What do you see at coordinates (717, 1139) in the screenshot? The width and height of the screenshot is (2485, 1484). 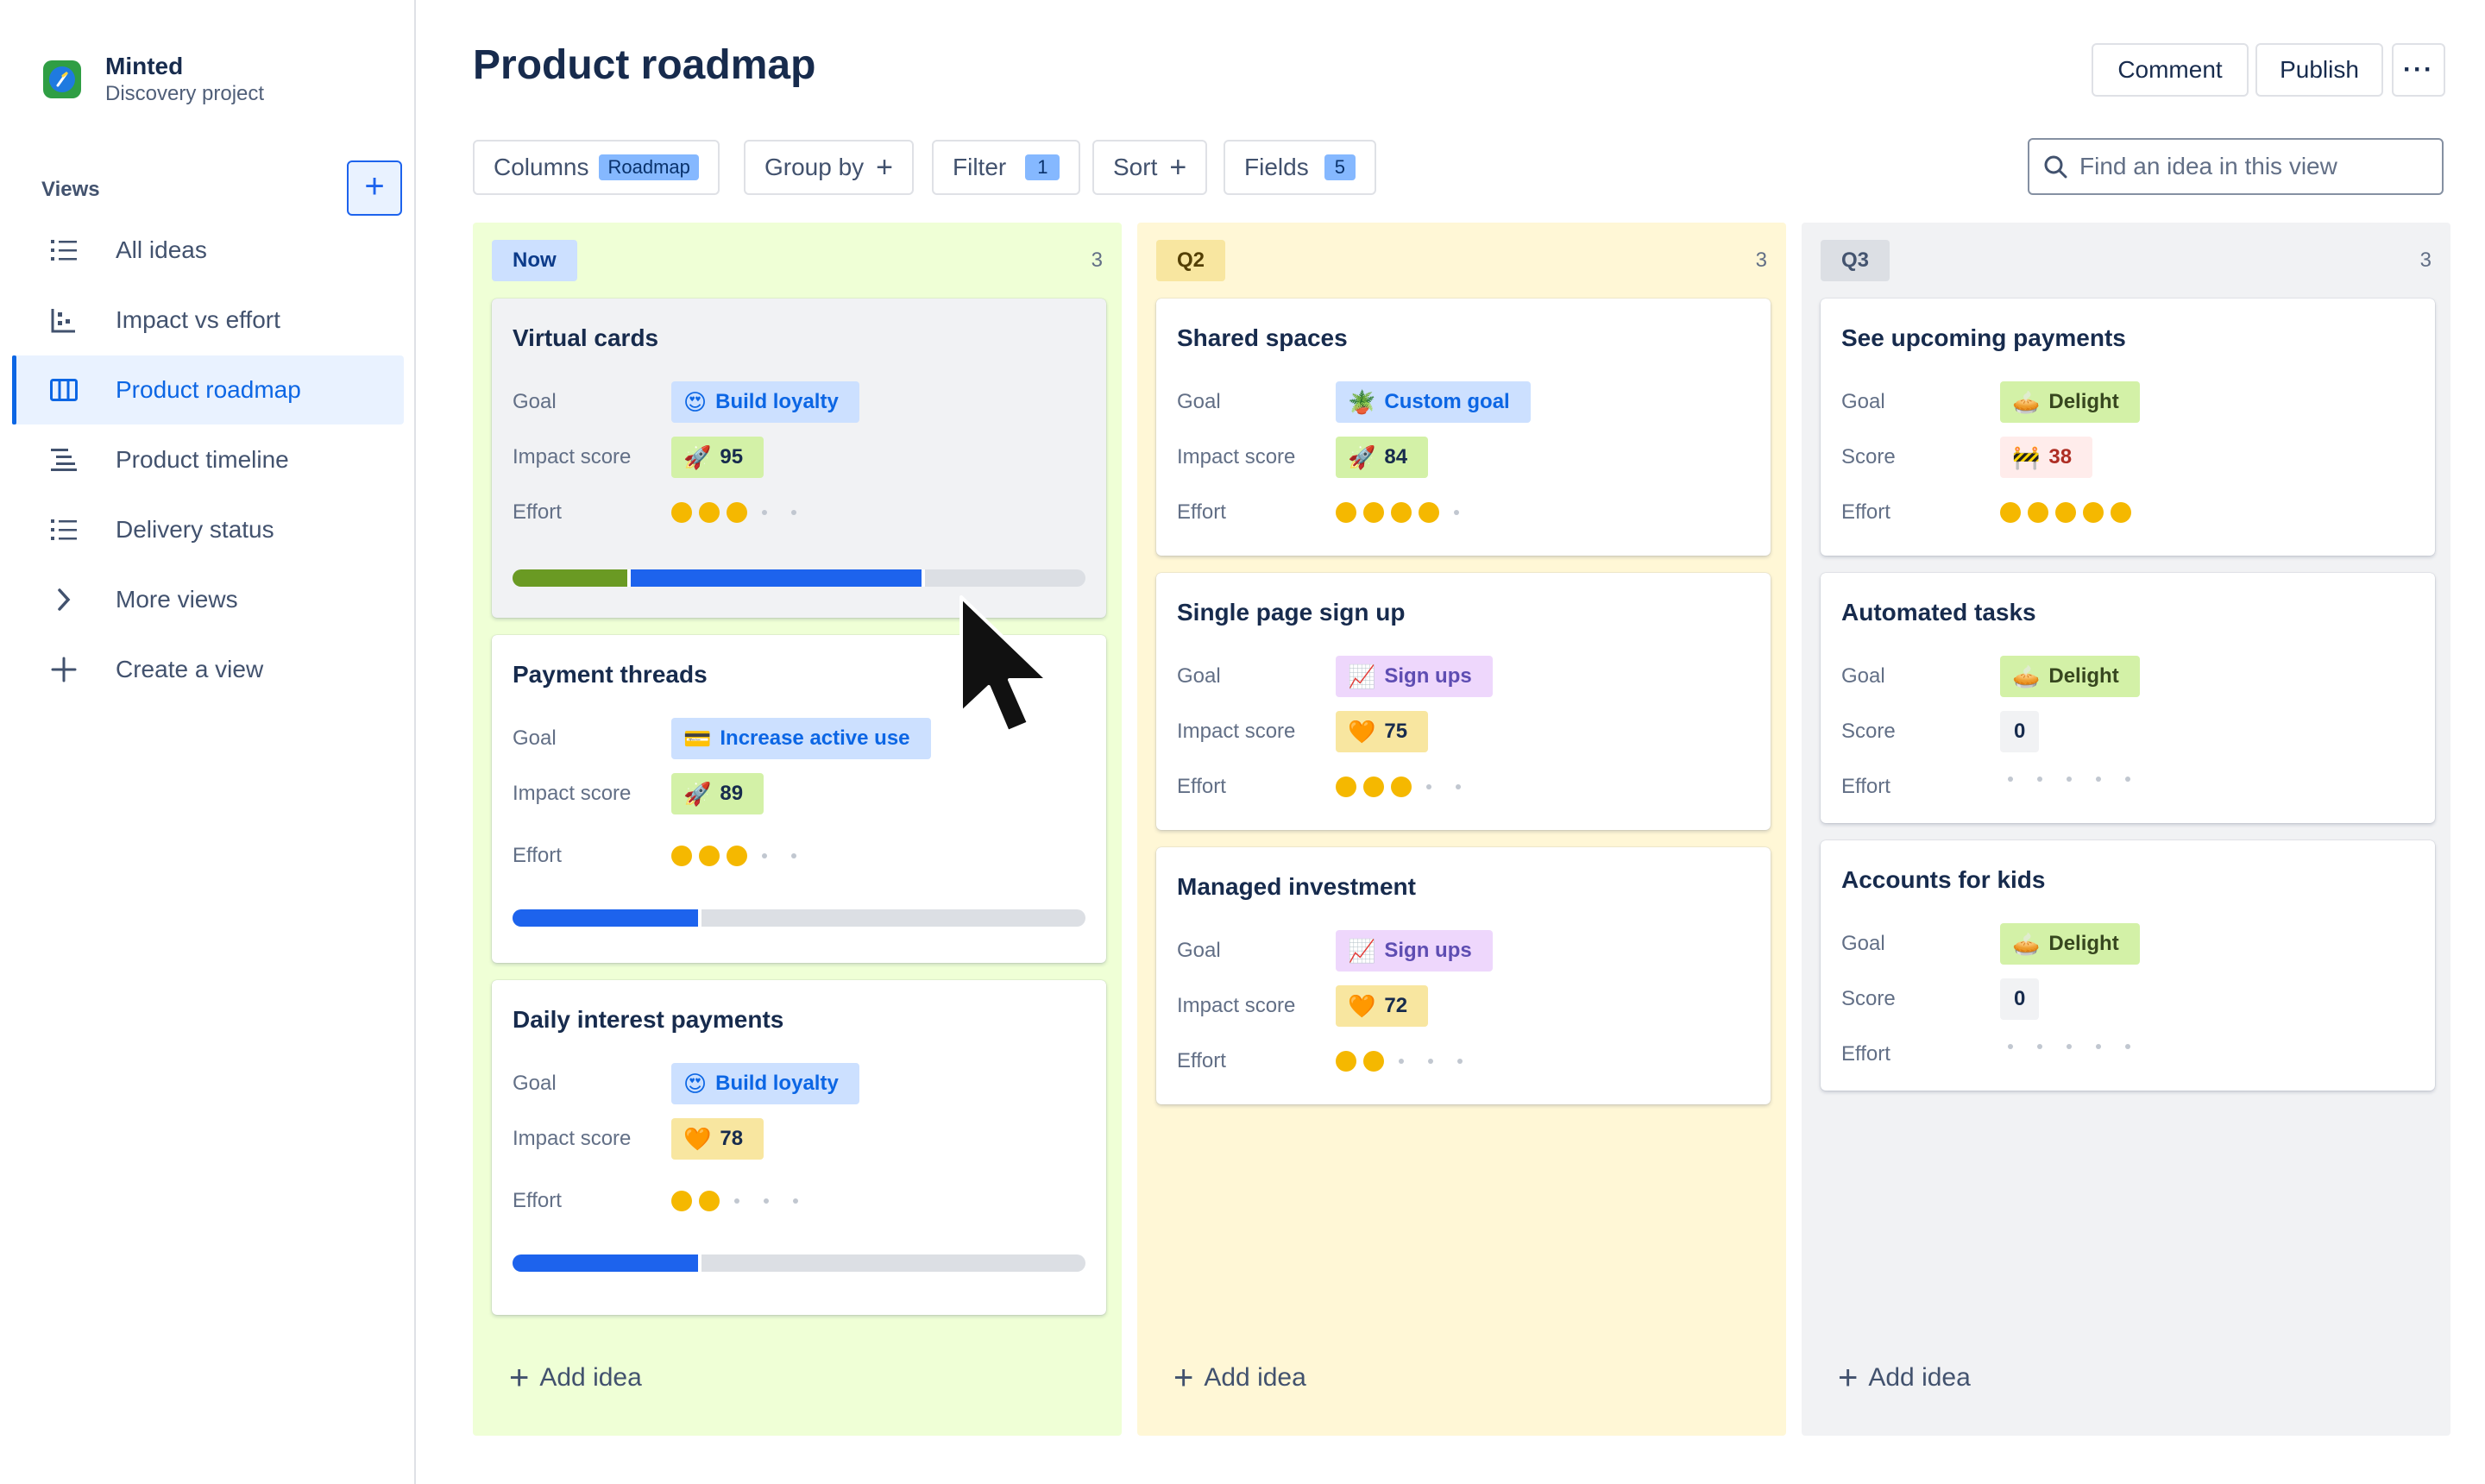 I see `score-pill: 🧡 78` at bounding box center [717, 1139].